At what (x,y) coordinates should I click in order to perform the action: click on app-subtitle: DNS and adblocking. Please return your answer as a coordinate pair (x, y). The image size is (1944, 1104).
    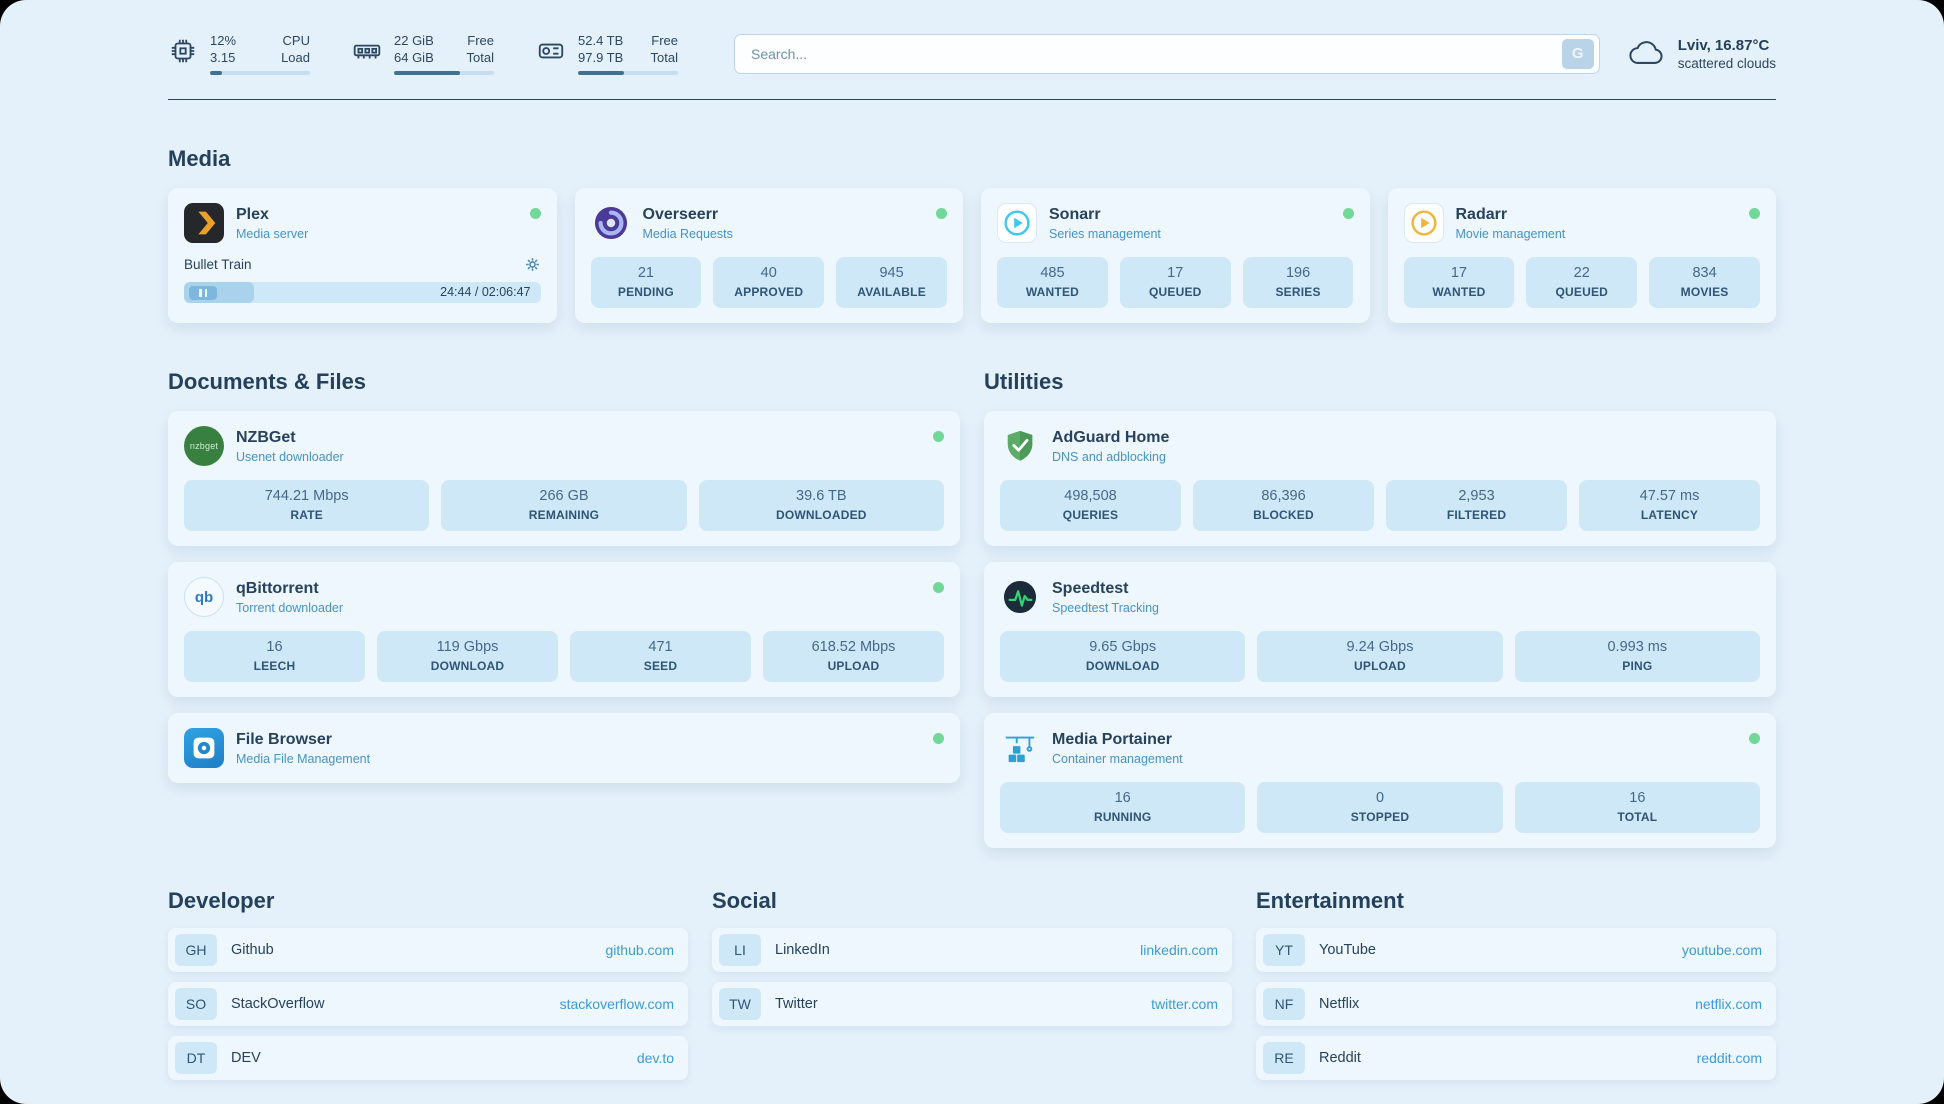
    Looking at the image, I should click on (1109, 456).